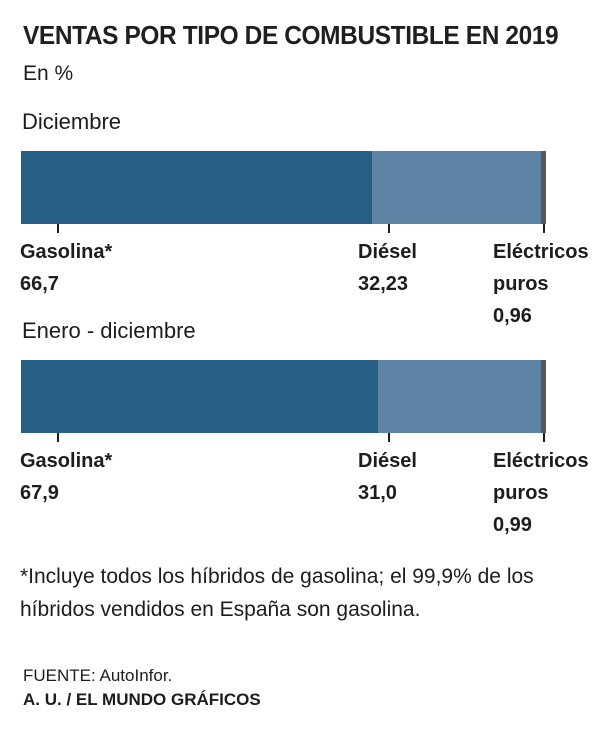 The height and width of the screenshot is (735, 614). I want to click on segment-label-electricos: Eléctricos puros 0,96, so click(547, 284).